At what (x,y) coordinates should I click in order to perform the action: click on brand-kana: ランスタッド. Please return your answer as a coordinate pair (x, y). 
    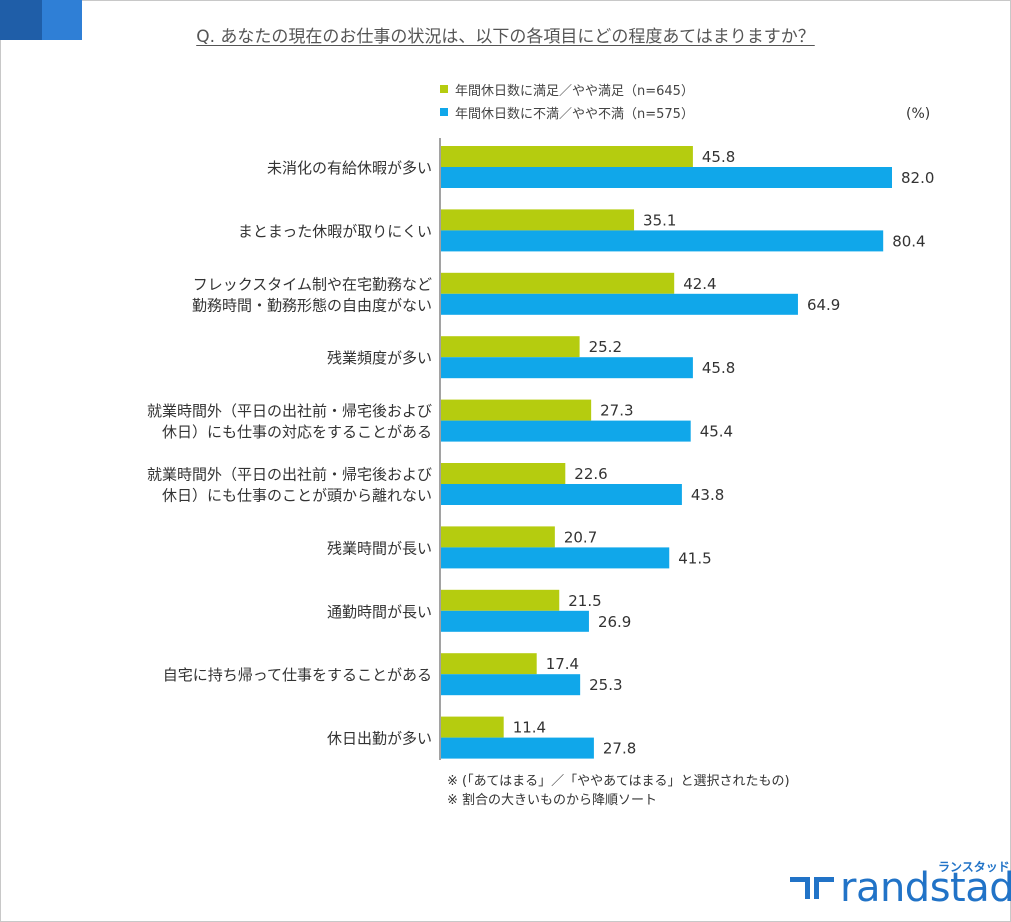
    Looking at the image, I should click on (974, 867).